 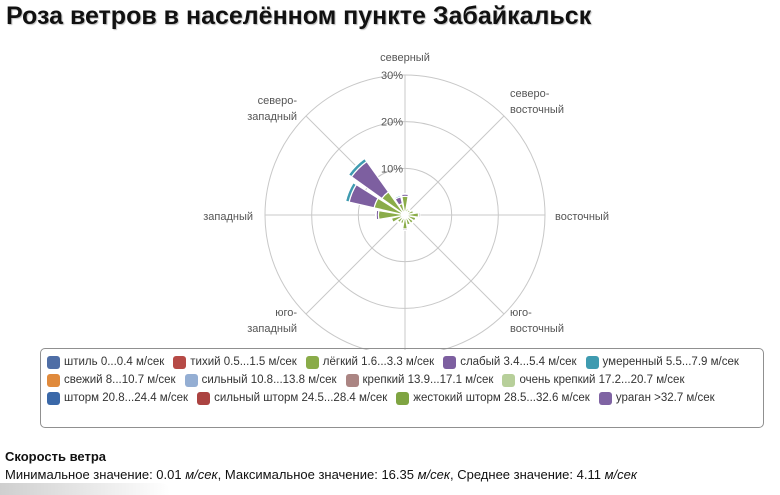 What do you see at coordinates (602, 380) in the screenshot?
I see `legend-label: очень крепкий 17.2...20.7 м/сек` at bounding box center [602, 380].